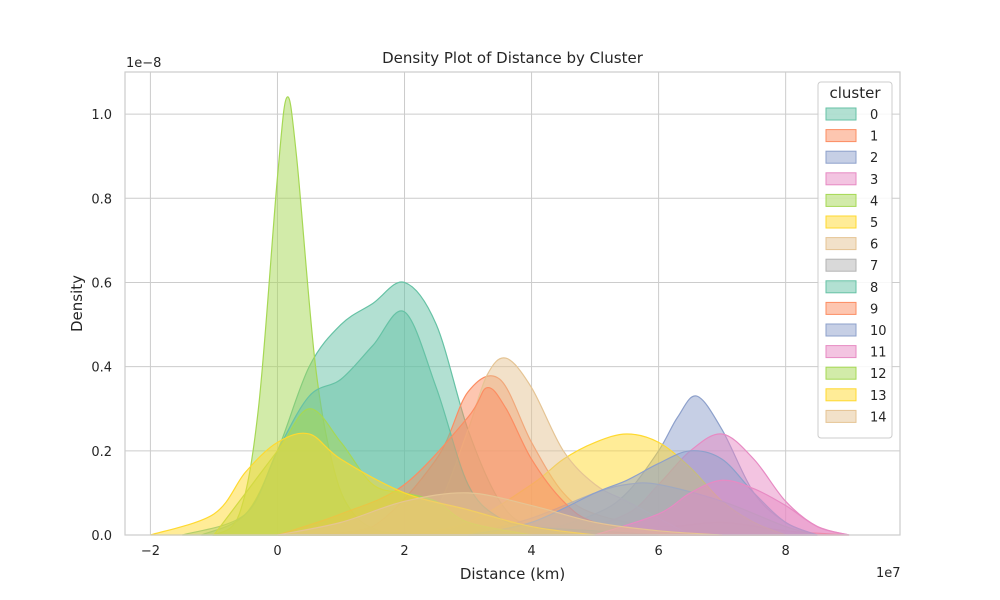 This screenshot has height=600, width=1000. I want to click on y-tick-label: 0.8, so click(101, 199).